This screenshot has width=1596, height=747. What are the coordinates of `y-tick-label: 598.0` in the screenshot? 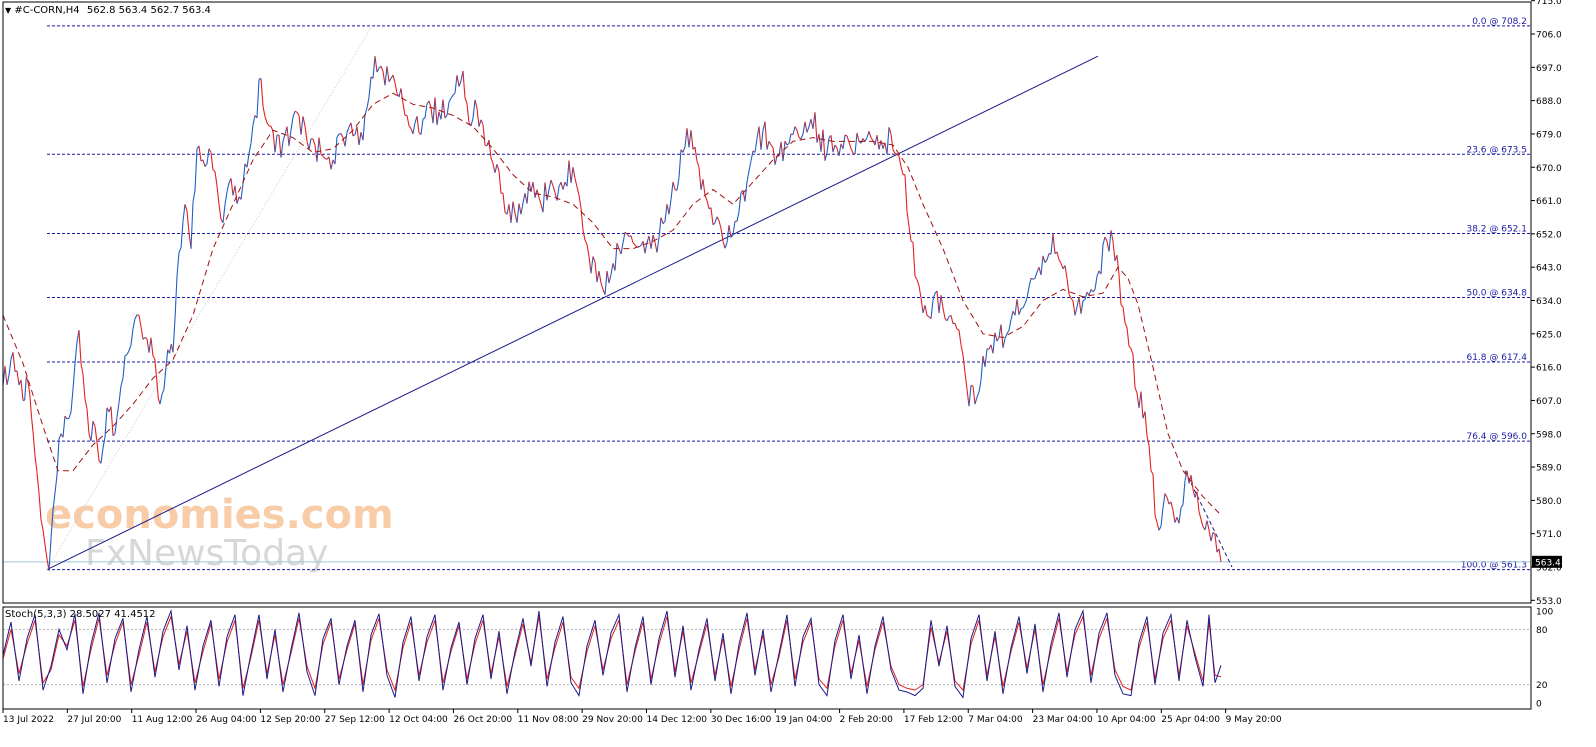 It's located at (1549, 435).